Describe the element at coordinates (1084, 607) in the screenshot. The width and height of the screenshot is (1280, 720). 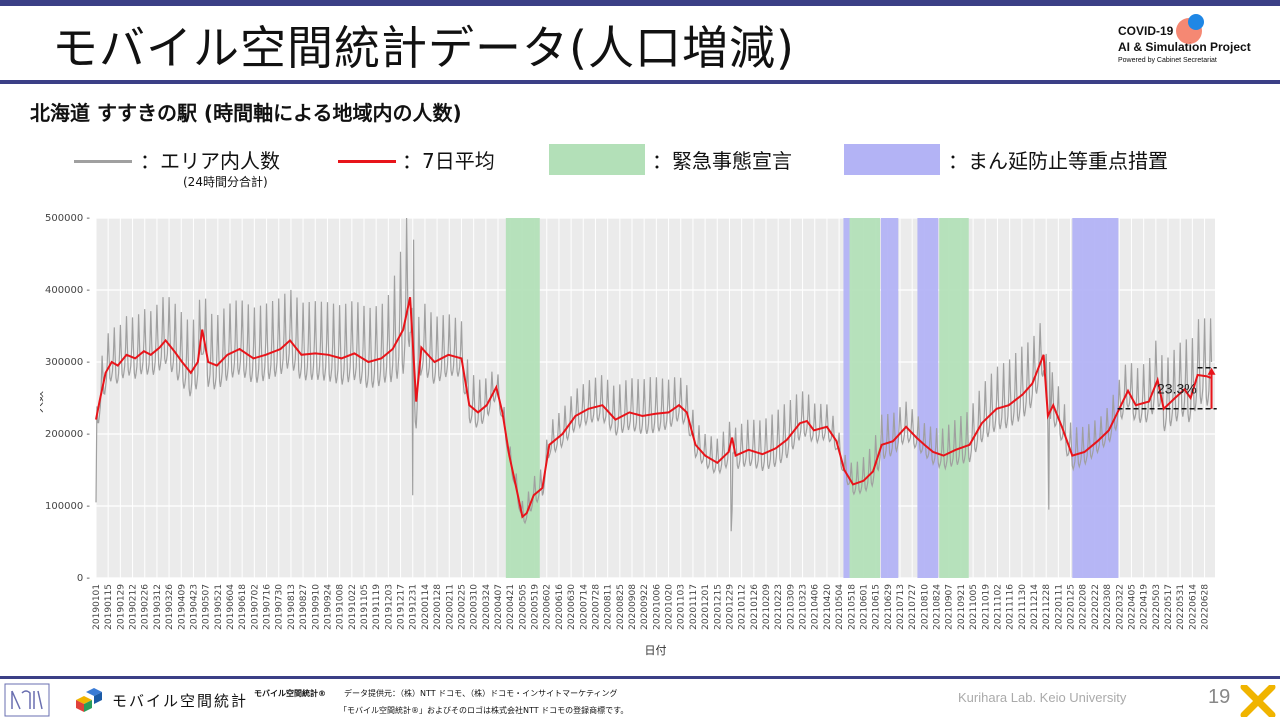
I see `x-tick-label: 20220208` at that location.